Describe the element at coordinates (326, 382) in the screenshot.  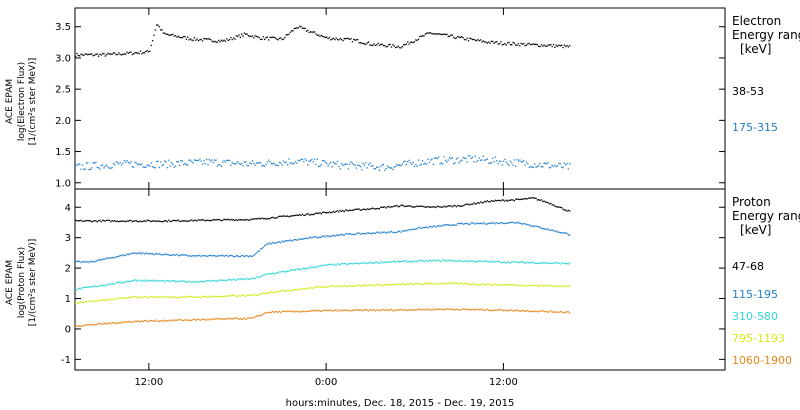
I see `x-tick-label-1: 0:00` at that location.